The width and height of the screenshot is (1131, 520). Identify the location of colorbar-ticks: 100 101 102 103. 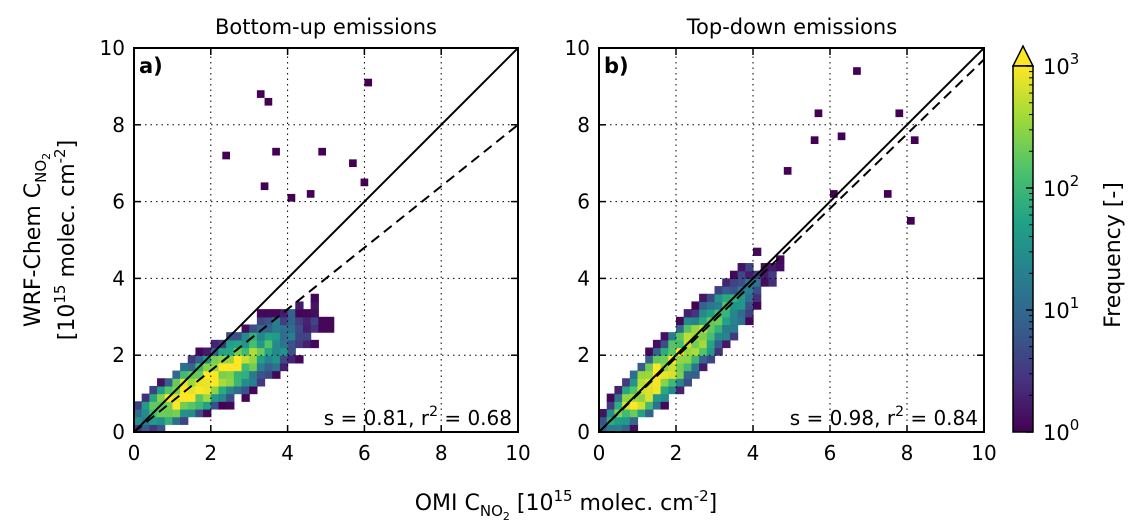
(1052, 247).